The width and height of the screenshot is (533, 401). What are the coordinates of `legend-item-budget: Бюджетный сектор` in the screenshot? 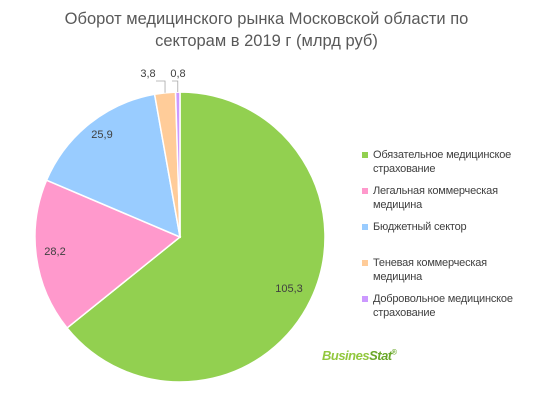 It's located at (447, 227).